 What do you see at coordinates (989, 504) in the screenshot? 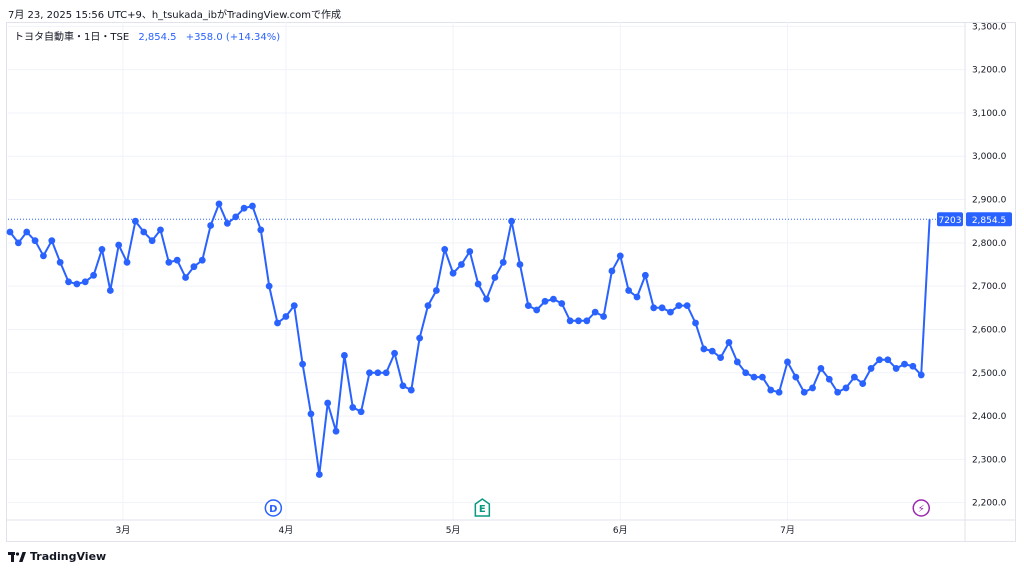
I see `y-tick-label: 2,200.0` at bounding box center [989, 504].